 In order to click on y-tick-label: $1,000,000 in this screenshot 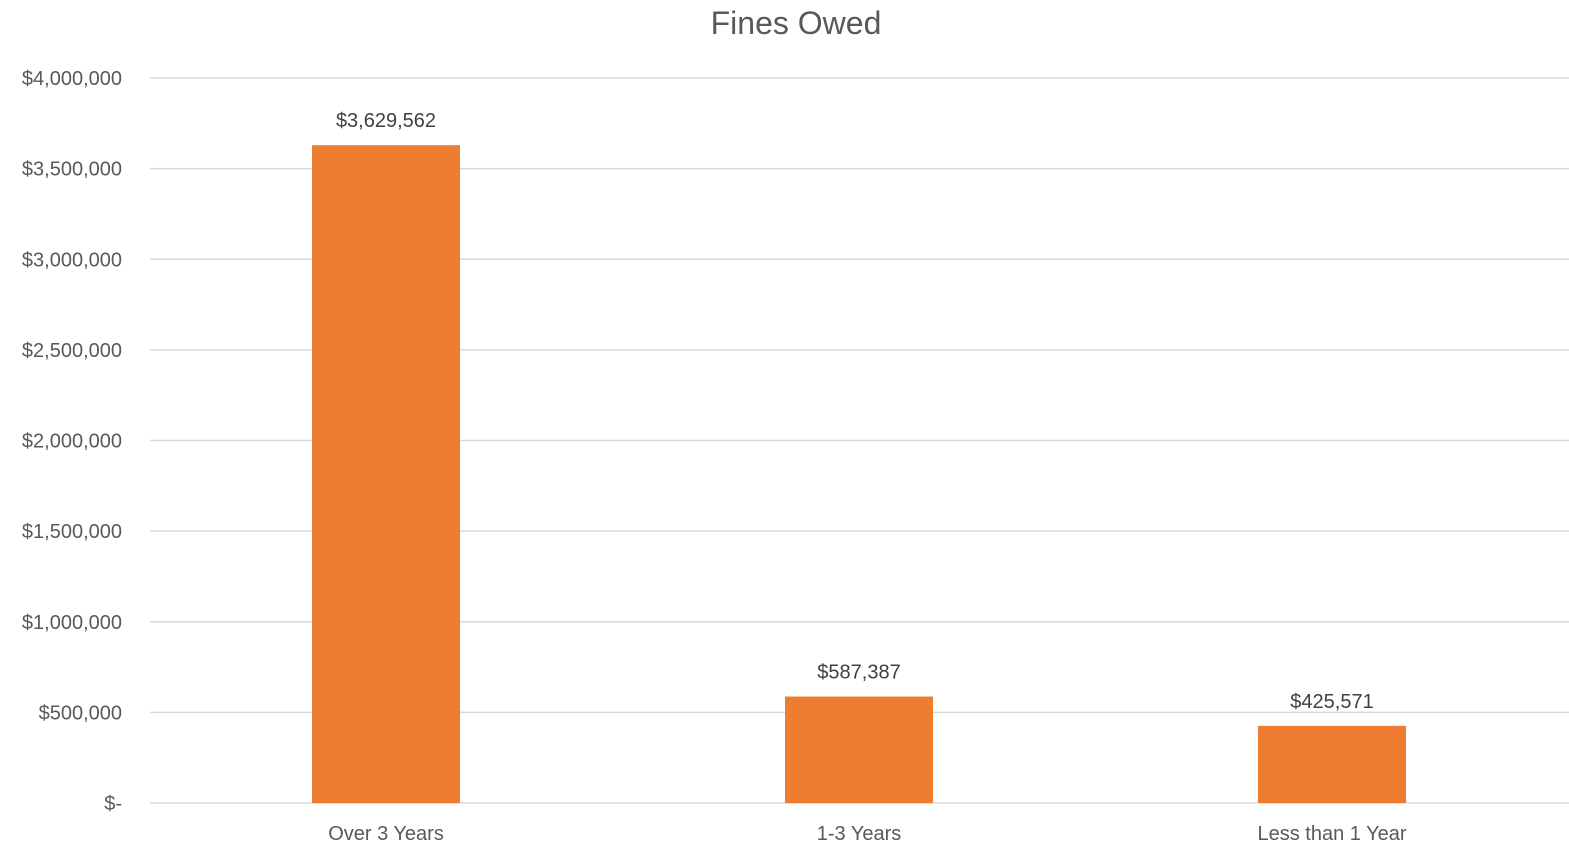, I will do `click(72, 623)`.